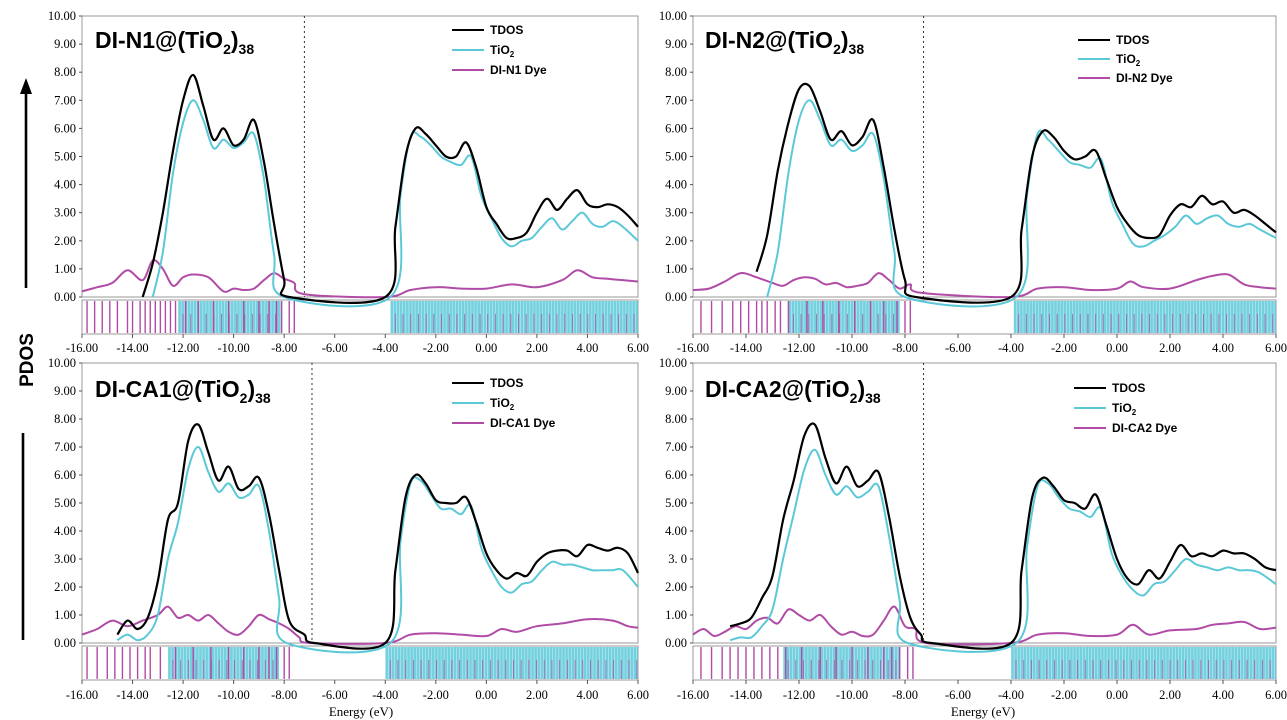 This screenshot has width=1287, height=720. I want to click on panel-title: DI-N2@(TiO2)38, so click(784, 42).